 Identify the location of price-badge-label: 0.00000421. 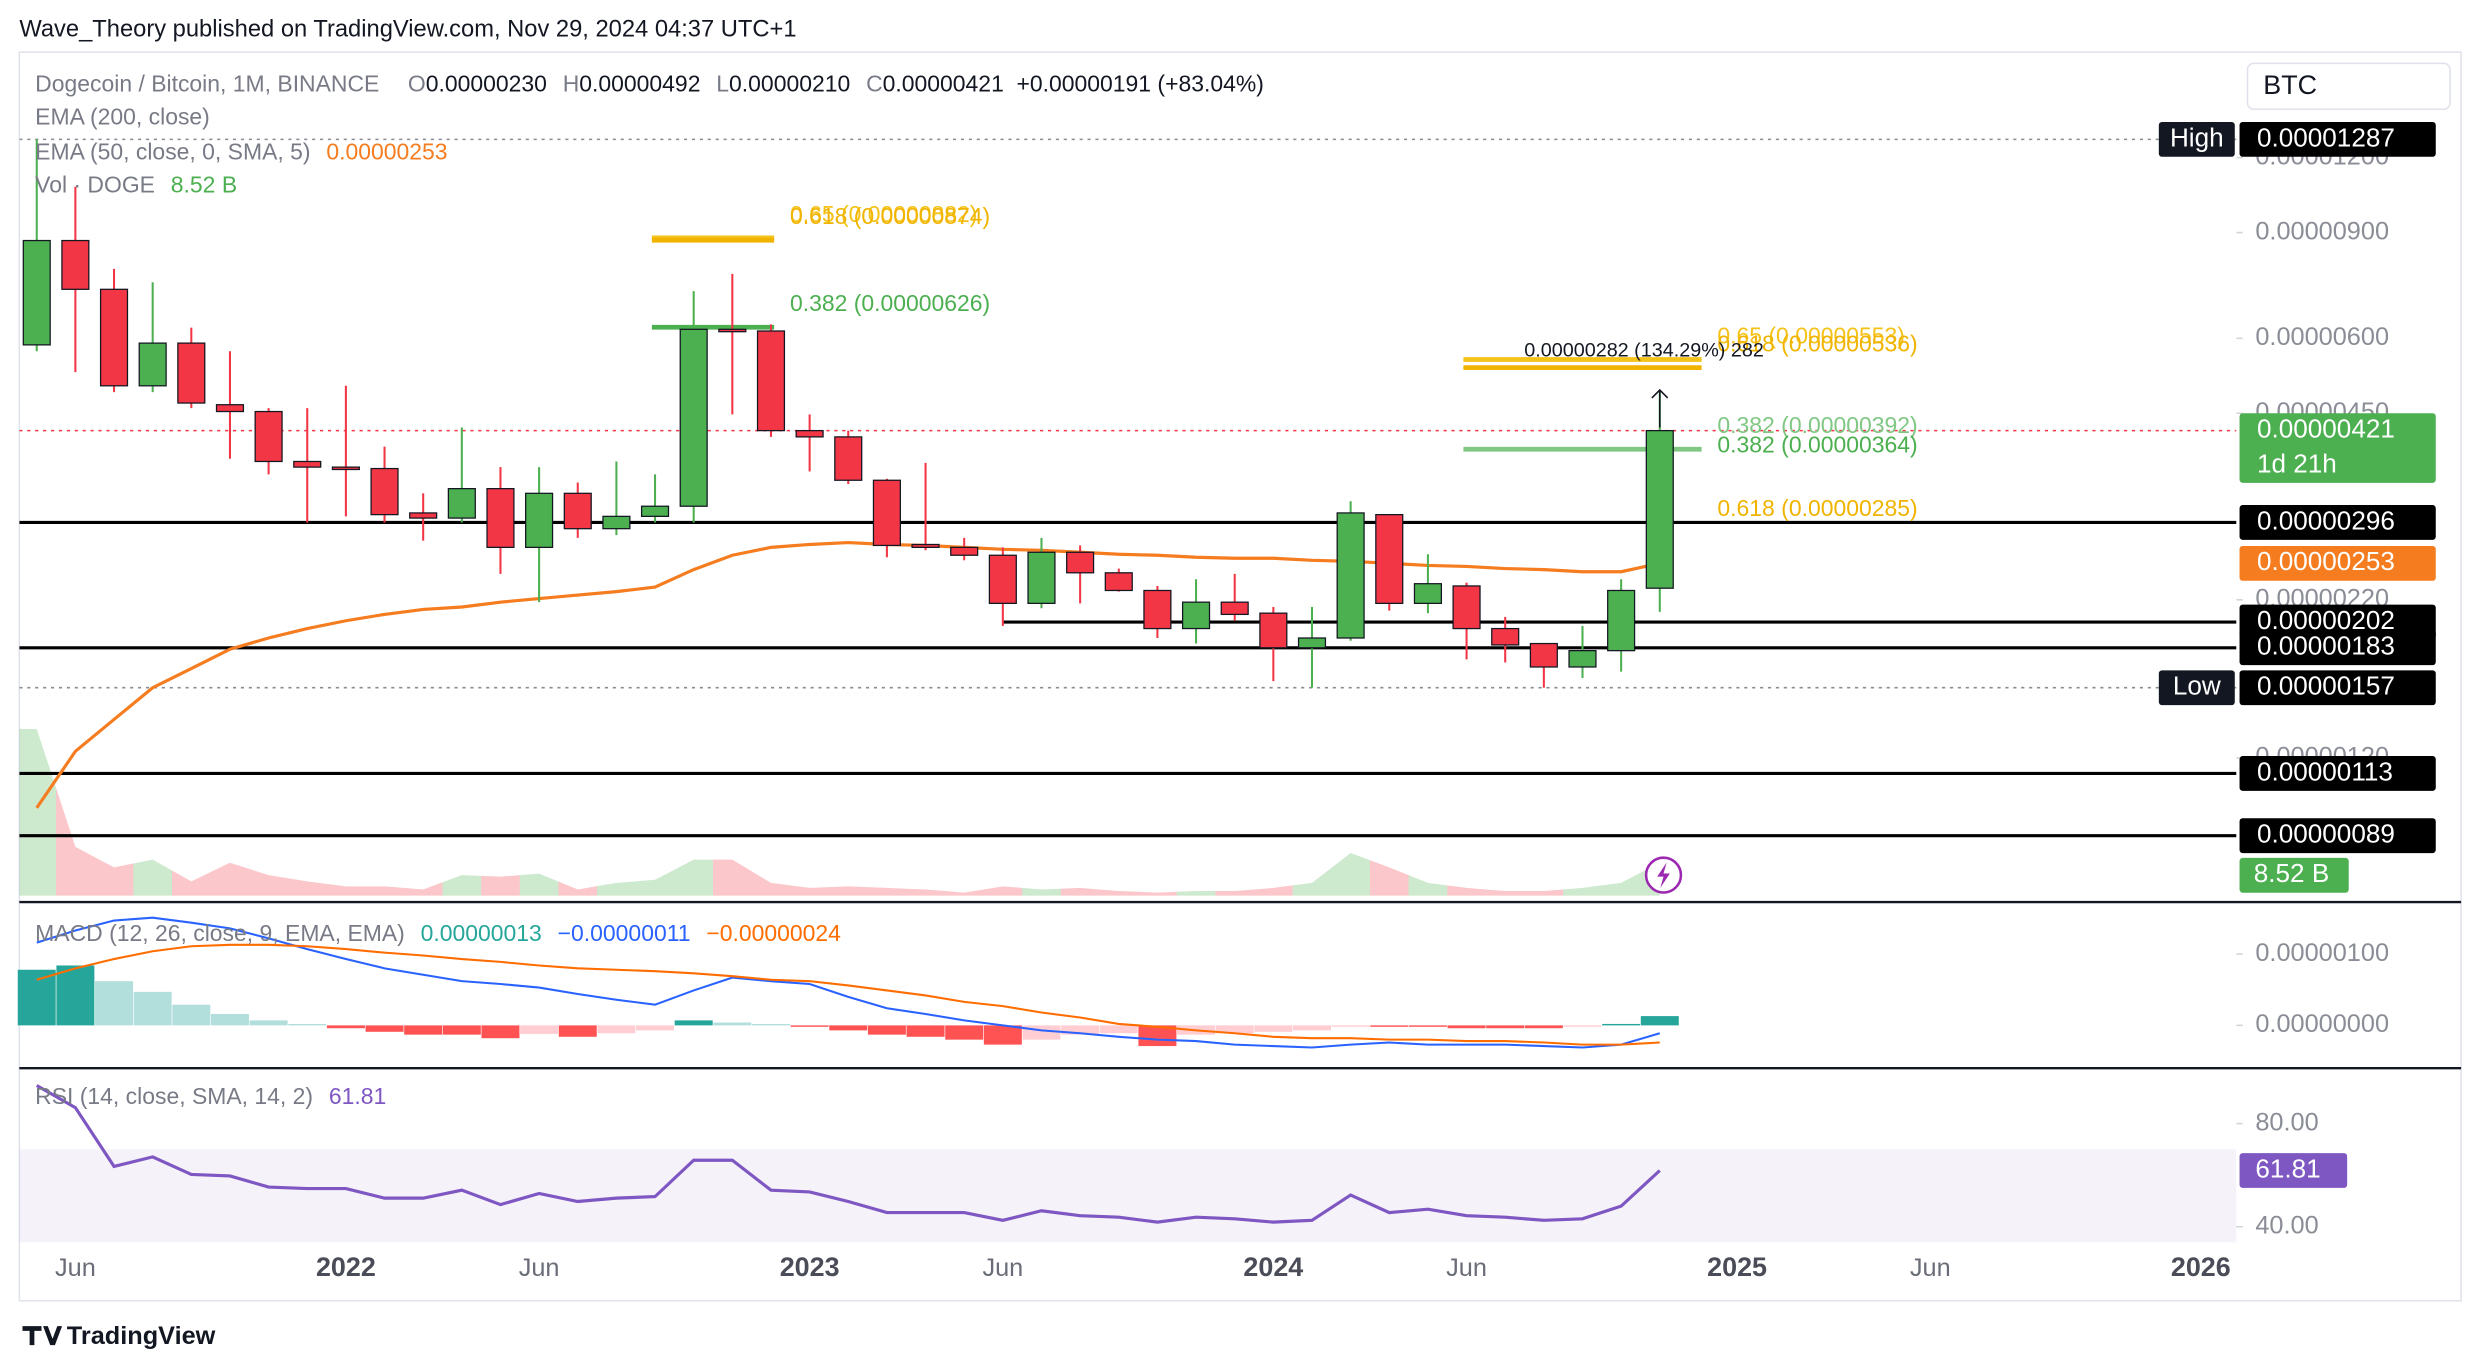
(2326, 429).